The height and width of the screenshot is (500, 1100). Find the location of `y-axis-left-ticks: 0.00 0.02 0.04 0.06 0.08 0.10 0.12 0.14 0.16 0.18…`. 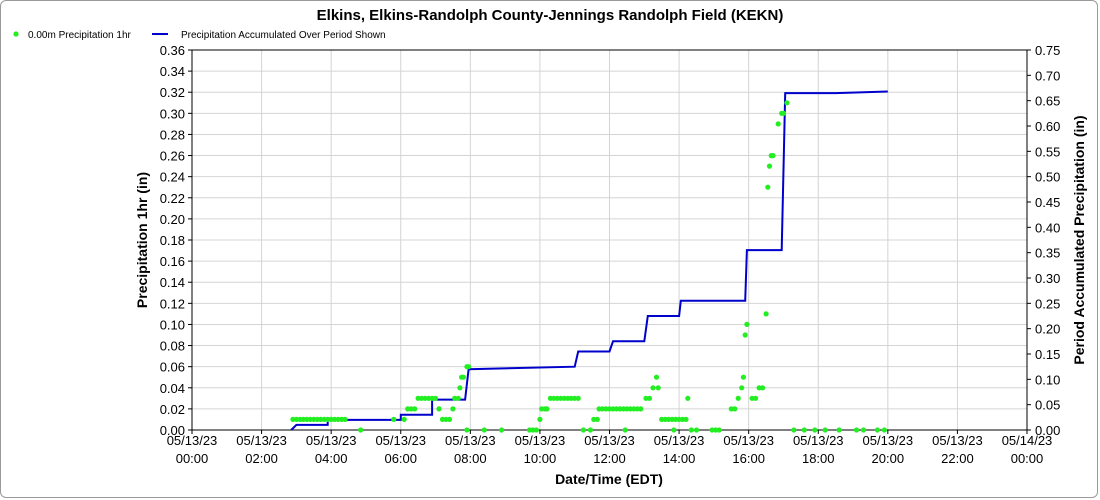

y-axis-left-ticks: 0.00 0.02 0.04 0.06 0.08 0.10 0.12 0.14 0.16 0.18… is located at coordinates (172, 240).